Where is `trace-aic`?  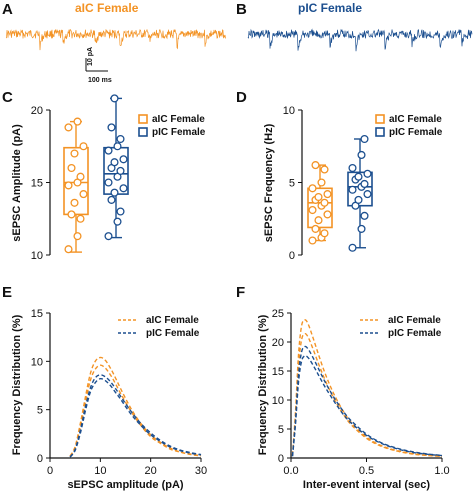
trace-aic is located at coordinates (116, 39).